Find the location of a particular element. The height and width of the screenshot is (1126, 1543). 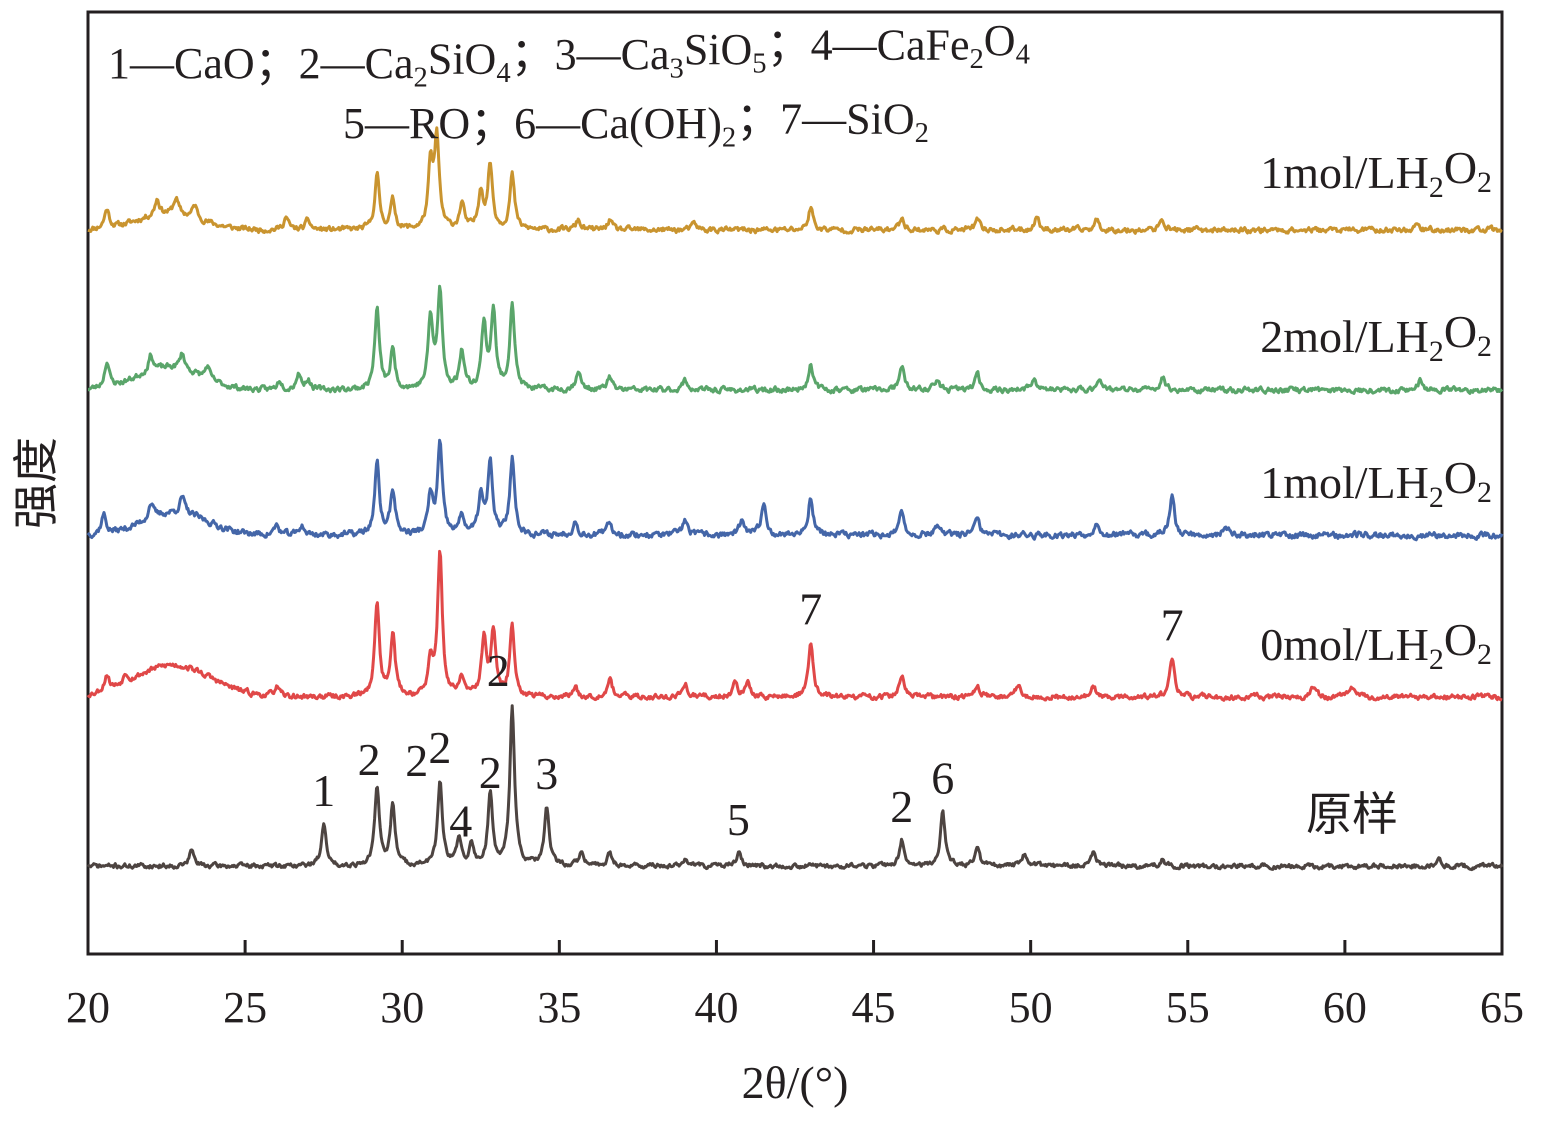

x-tick-label: 50 is located at coordinates (1031, 1007).